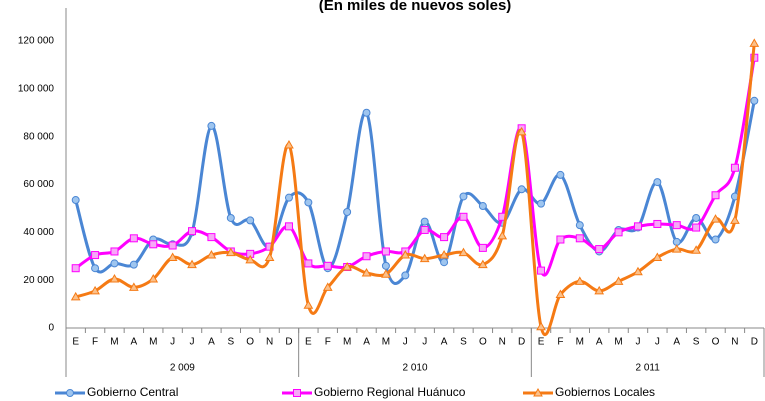  I want to click on y-tick-label: 60 000, so click(38, 184).